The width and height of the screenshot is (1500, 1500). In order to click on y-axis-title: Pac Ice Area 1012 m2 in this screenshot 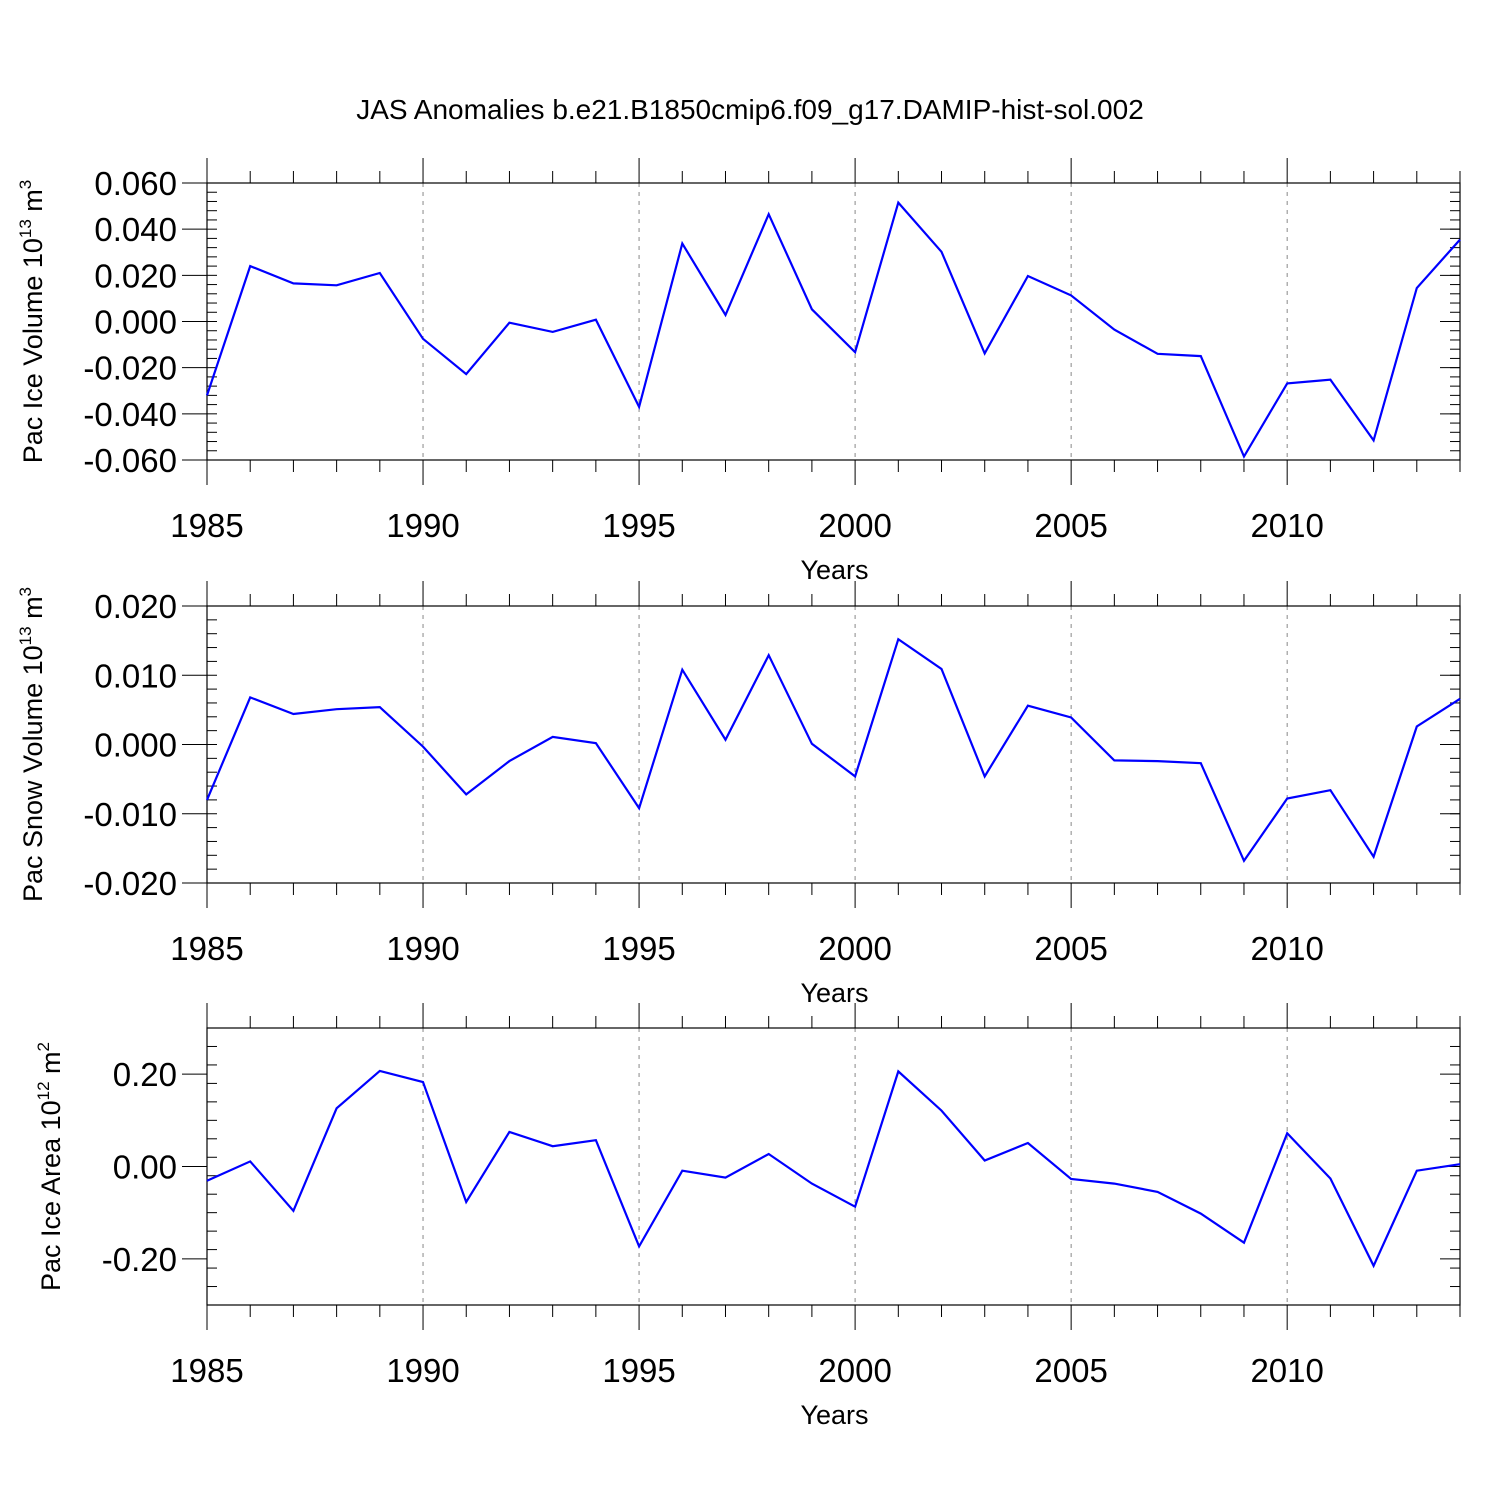, I will do `click(50, 1166)`.